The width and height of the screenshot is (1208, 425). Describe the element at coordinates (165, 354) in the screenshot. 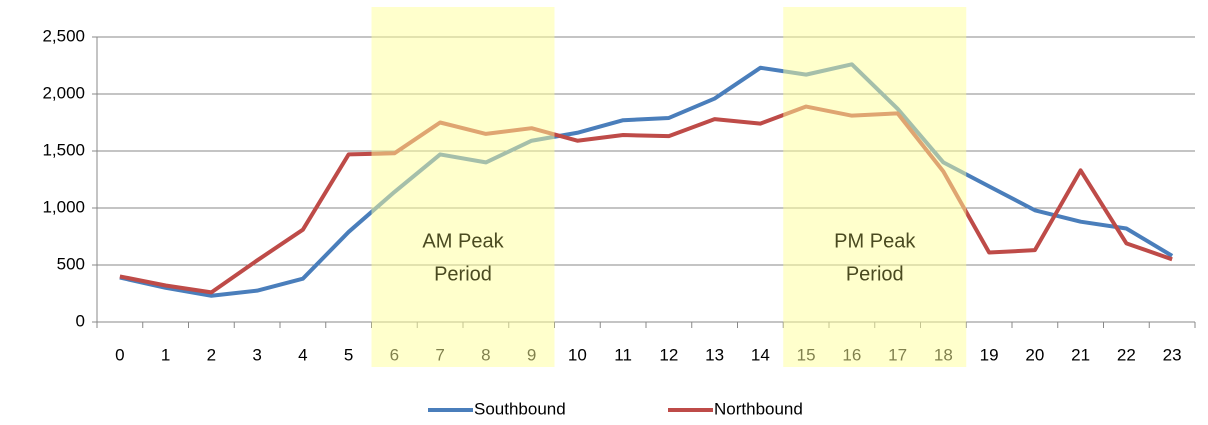

I see `x-tick-label: 1` at that location.